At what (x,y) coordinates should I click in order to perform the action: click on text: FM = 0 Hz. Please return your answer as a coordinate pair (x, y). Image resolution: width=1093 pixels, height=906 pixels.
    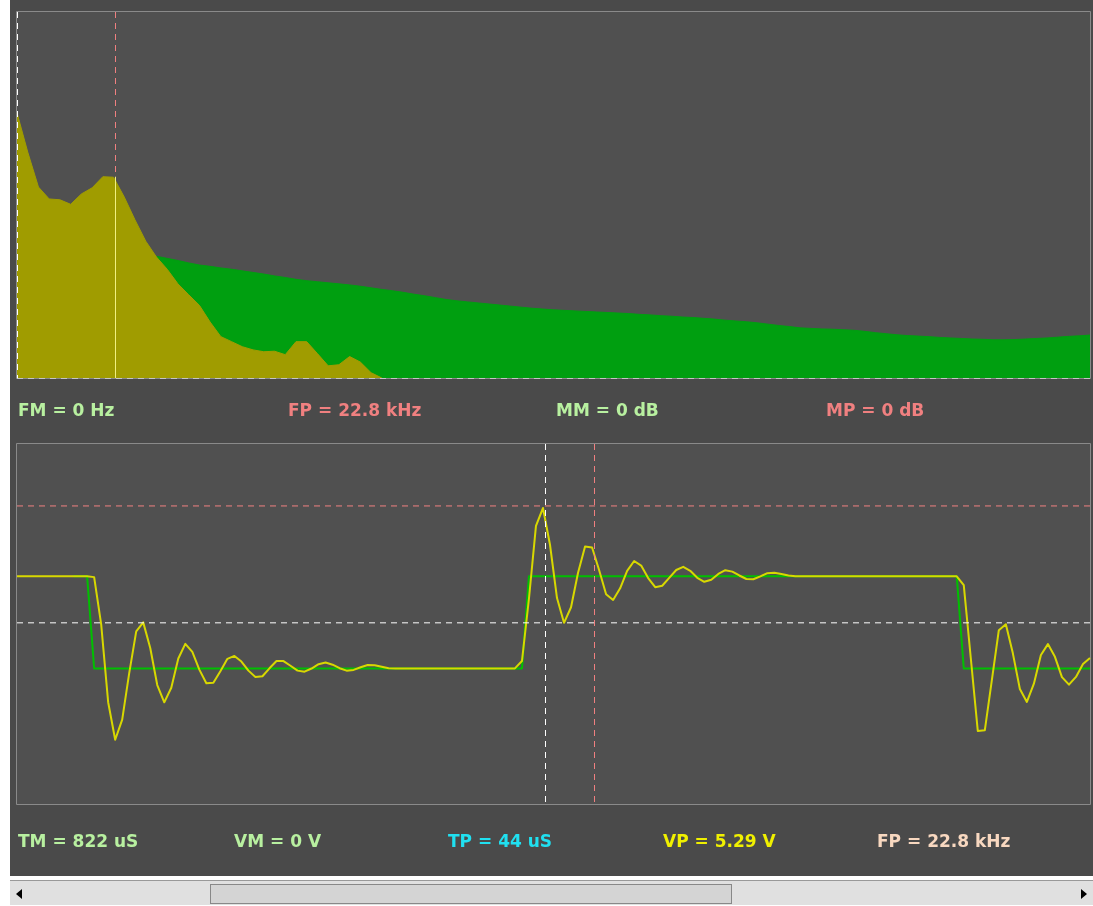
    Looking at the image, I should click on (66, 410).